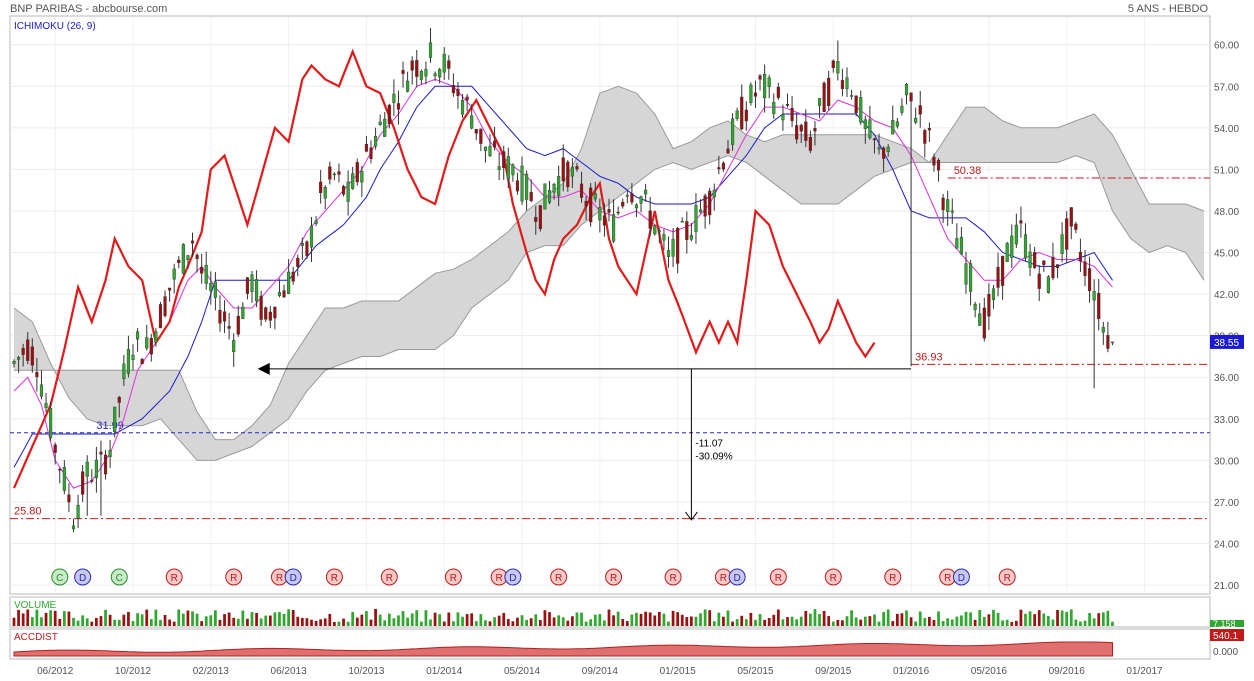 This screenshot has width=1254, height=681. What do you see at coordinates (968, 171) in the screenshot?
I see `level-label: 50.38` at bounding box center [968, 171].